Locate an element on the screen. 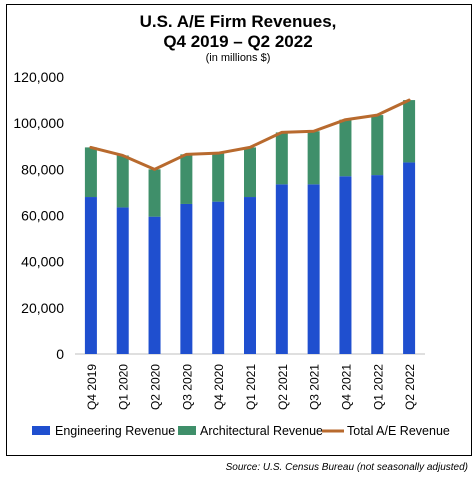 The height and width of the screenshot is (480, 476). legend-label-engineering: Engineering Revenue is located at coordinates (115, 431).